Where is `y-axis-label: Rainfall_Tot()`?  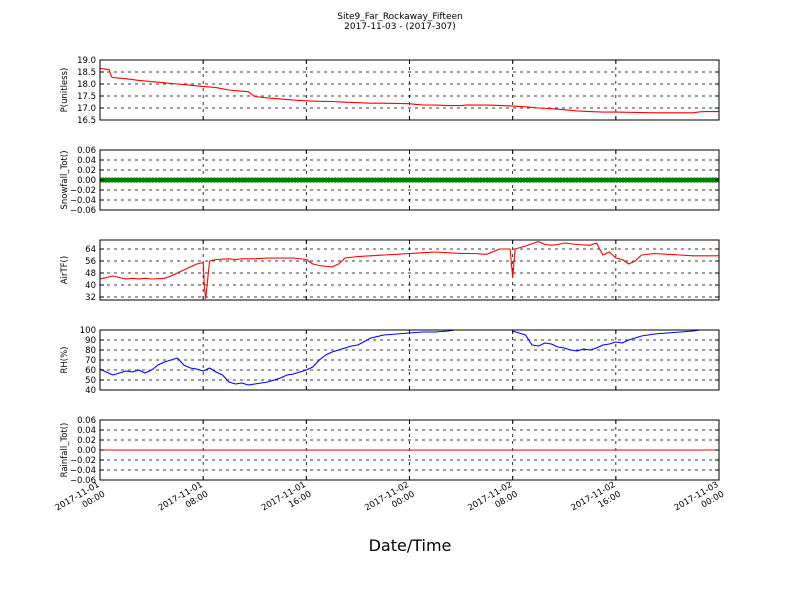
y-axis-label: Rainfall_Tot() is located at coordinates (65, 450).